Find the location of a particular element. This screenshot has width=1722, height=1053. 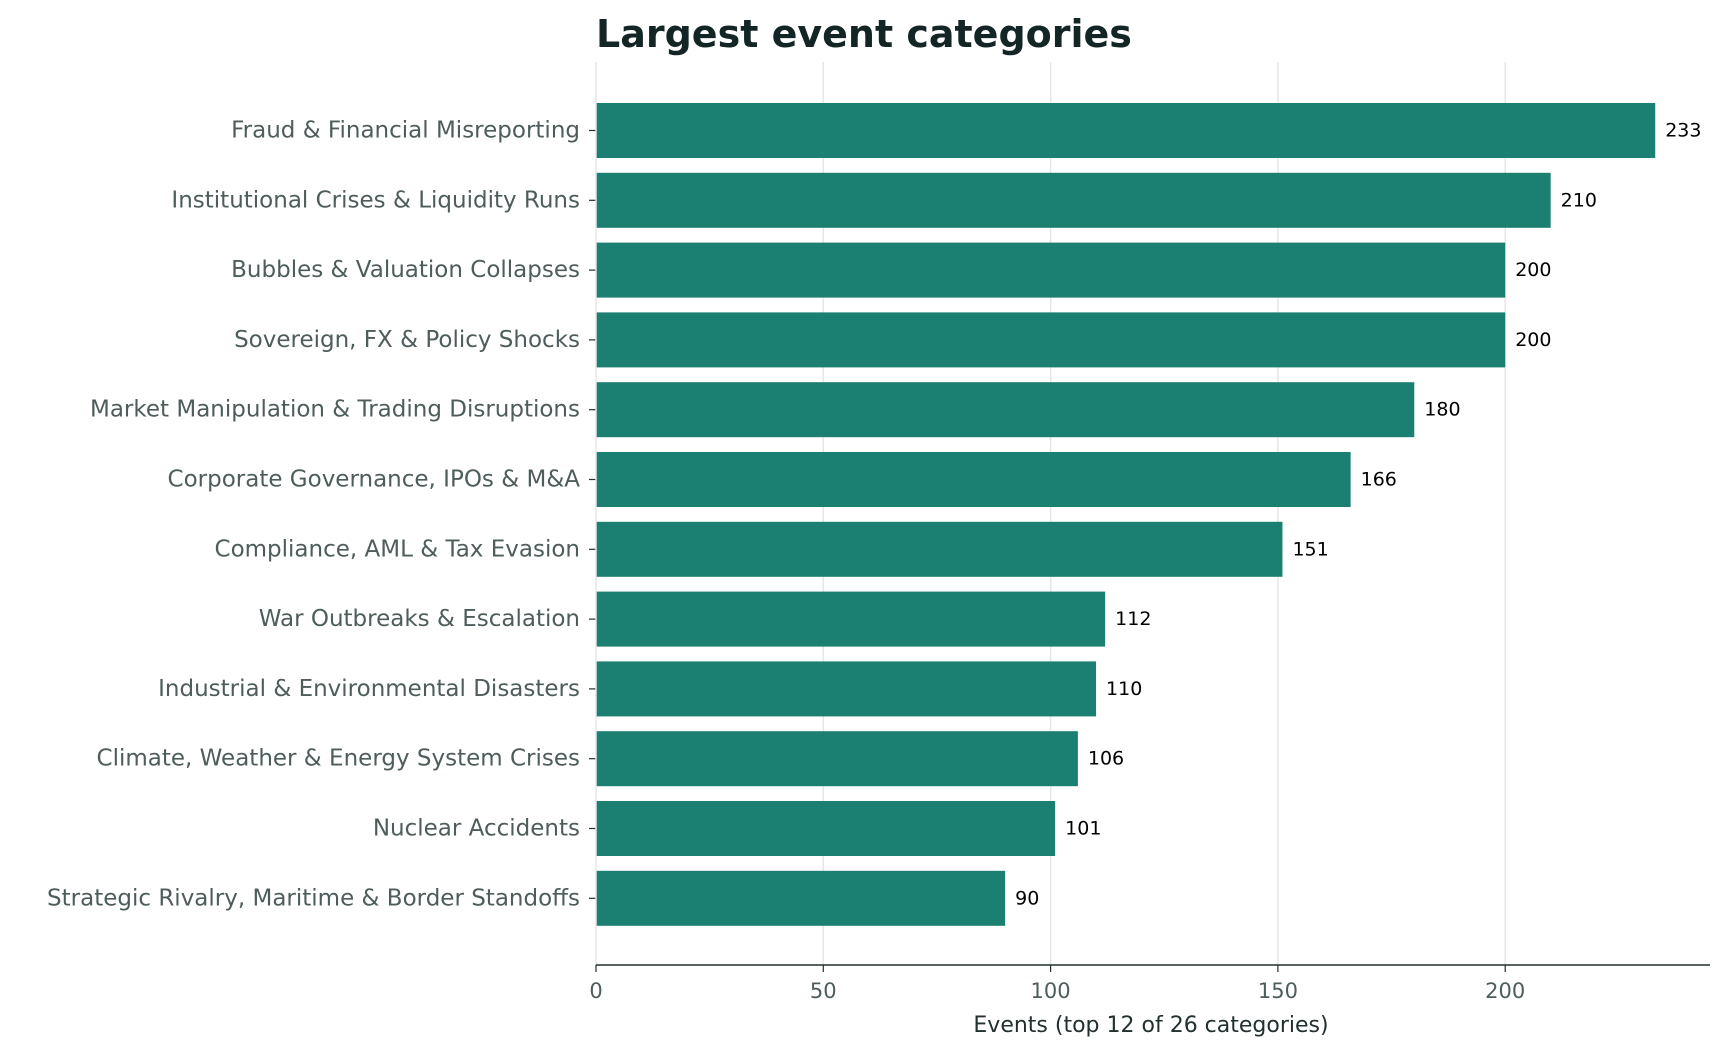

value-label: 106 is located at coordinates (1106, 759).